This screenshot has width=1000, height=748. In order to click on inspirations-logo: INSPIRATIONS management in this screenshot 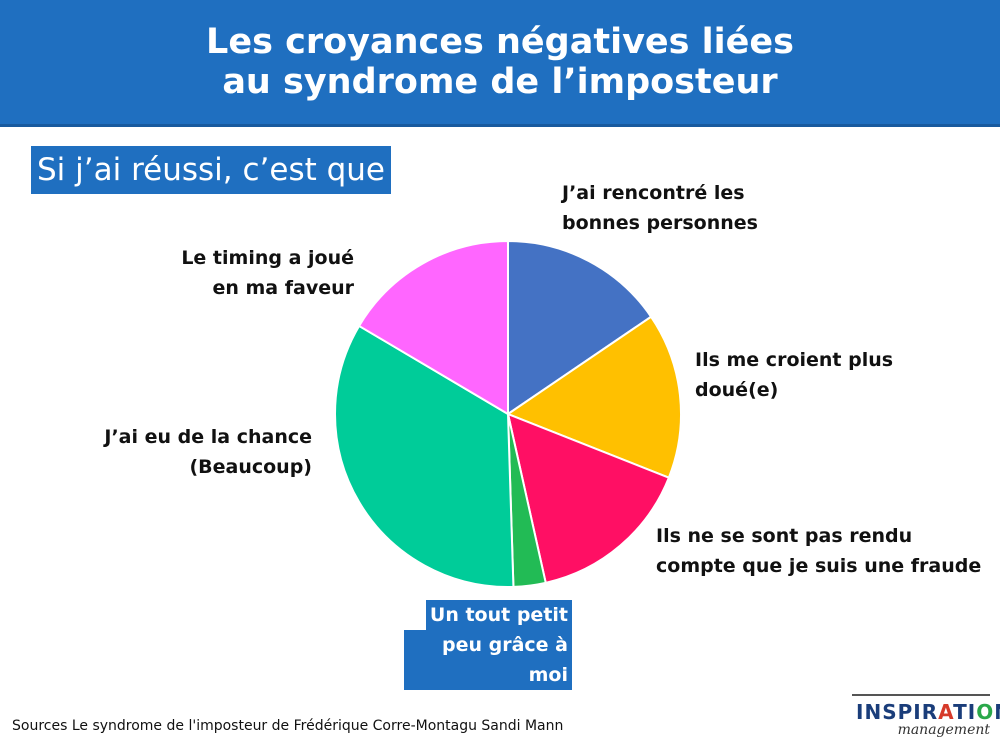, I will do `click(924, 716)`.